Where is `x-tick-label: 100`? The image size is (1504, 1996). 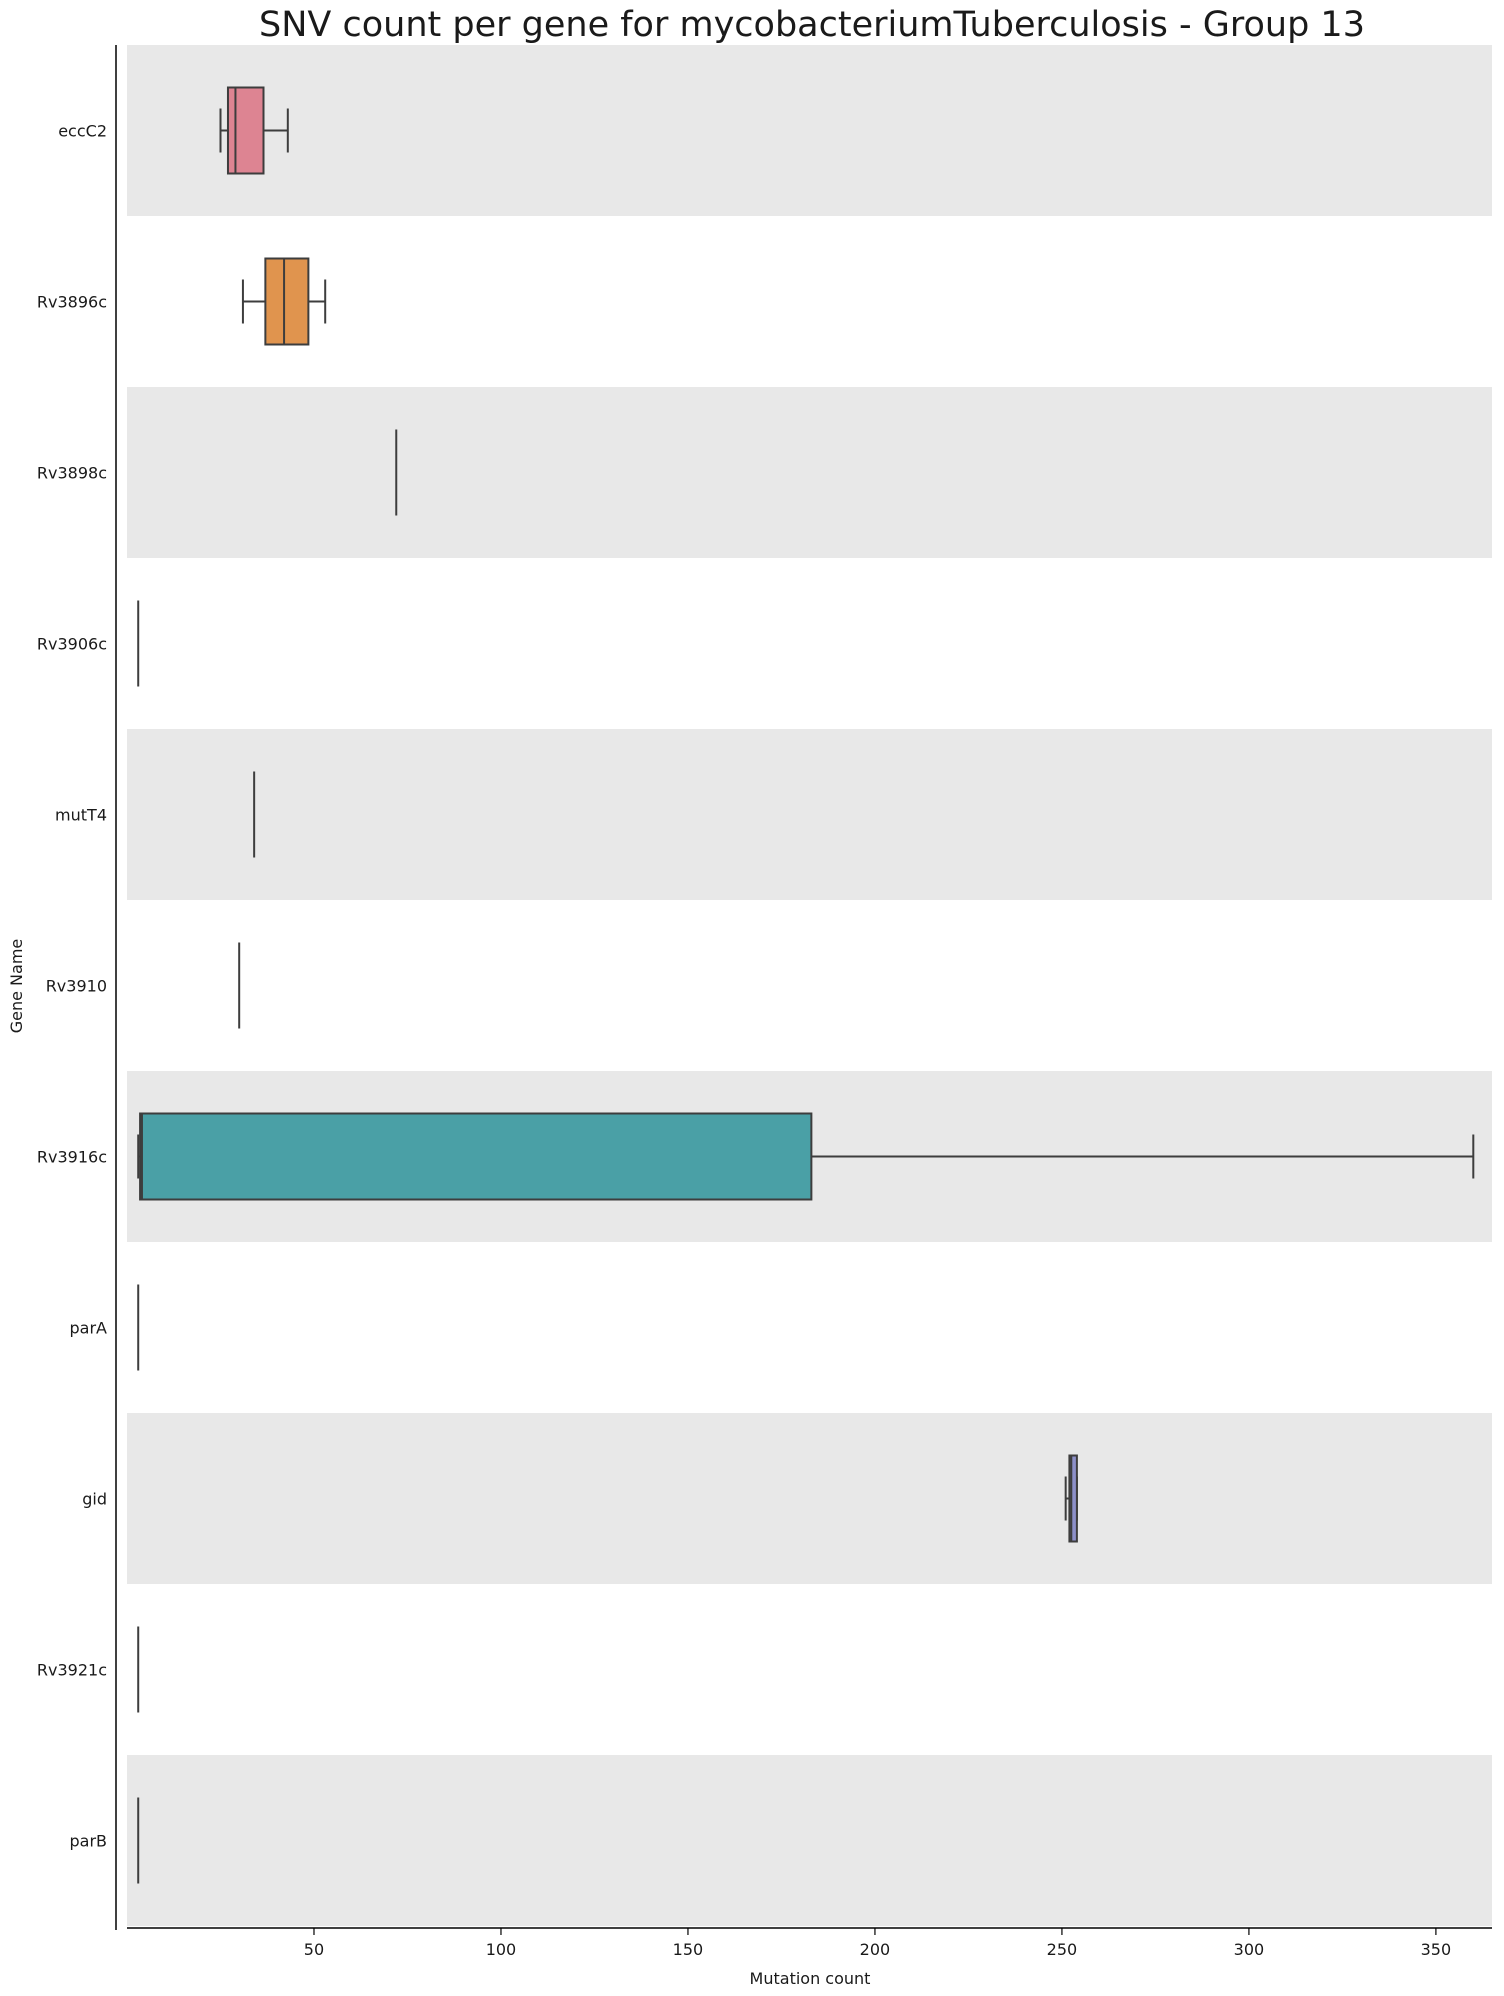 x-tick-label: 100 is located at coordinates (501, 1949).